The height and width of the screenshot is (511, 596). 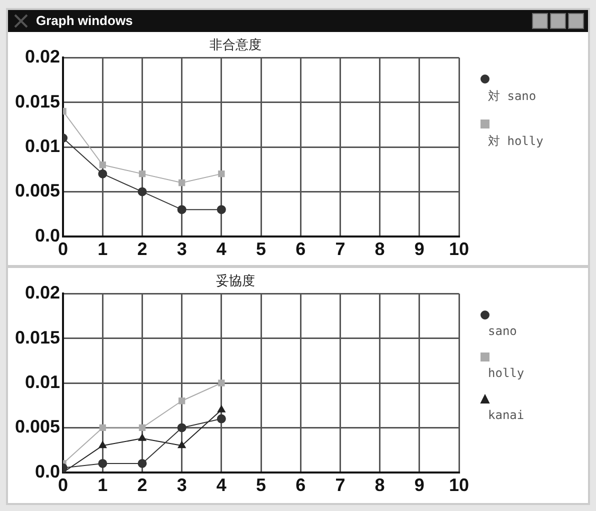 What do you see at coordinates (512, 96) in the screenshot?
I see `legend-label: 対 sano` at bounding box center [512, 96].